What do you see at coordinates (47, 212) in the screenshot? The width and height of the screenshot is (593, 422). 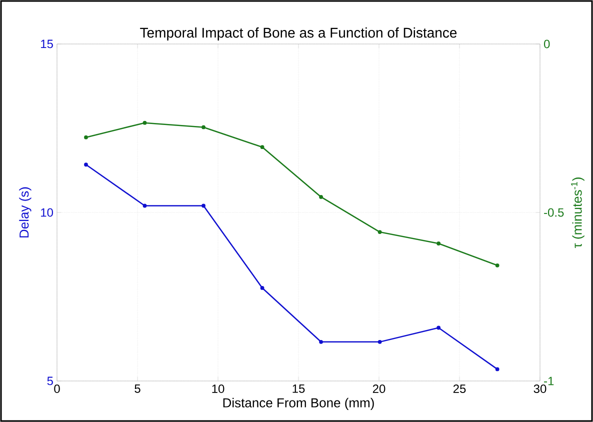 I see `y-tick-label: 10` at bounding box center [47, 212].